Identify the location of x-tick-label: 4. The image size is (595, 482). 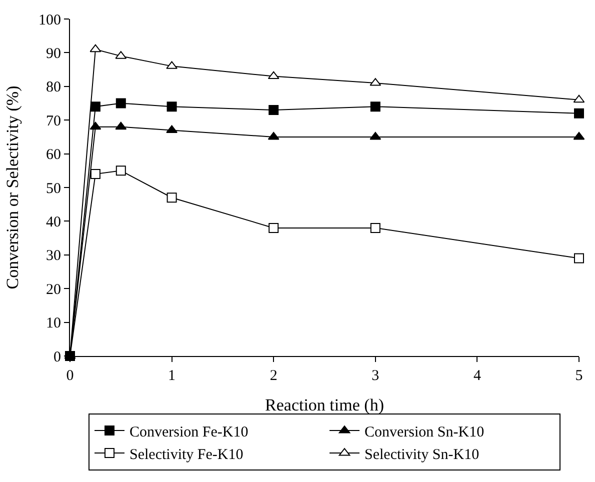
(477, 376).